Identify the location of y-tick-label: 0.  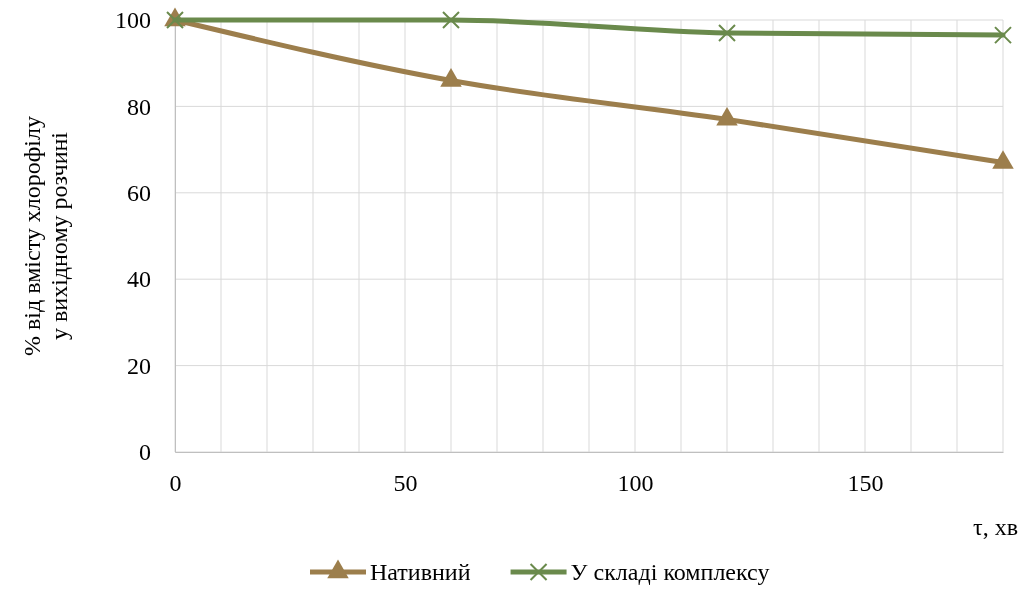
(145, 452).